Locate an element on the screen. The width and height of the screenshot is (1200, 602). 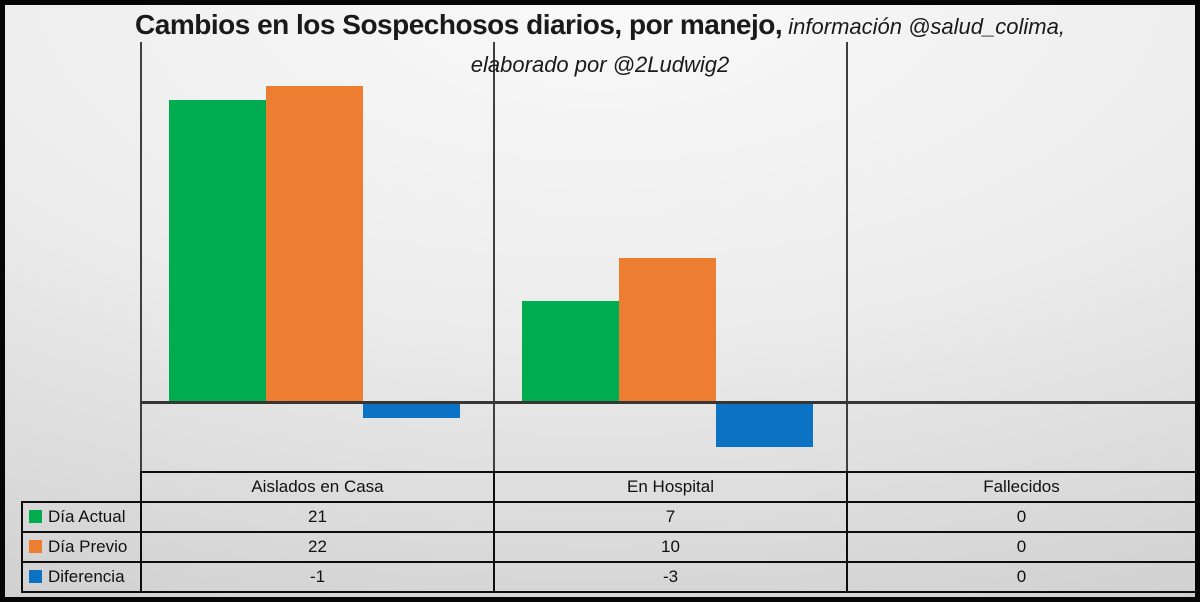
table-row-diferencia: Diferencia -1 -3 0 is located at coordinates (609, 577).